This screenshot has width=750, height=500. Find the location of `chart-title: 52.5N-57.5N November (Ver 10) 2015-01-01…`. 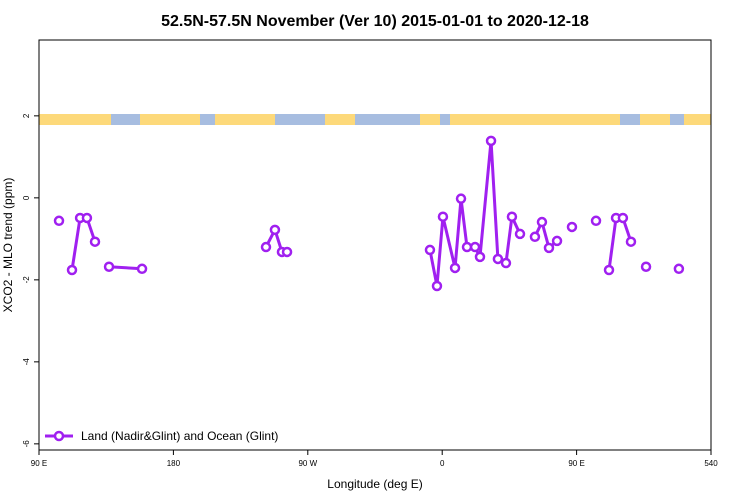

chart-title: 52.5N-57.5N November (Ver 10) 2015-01-01… is located at coordinates (375, 21).